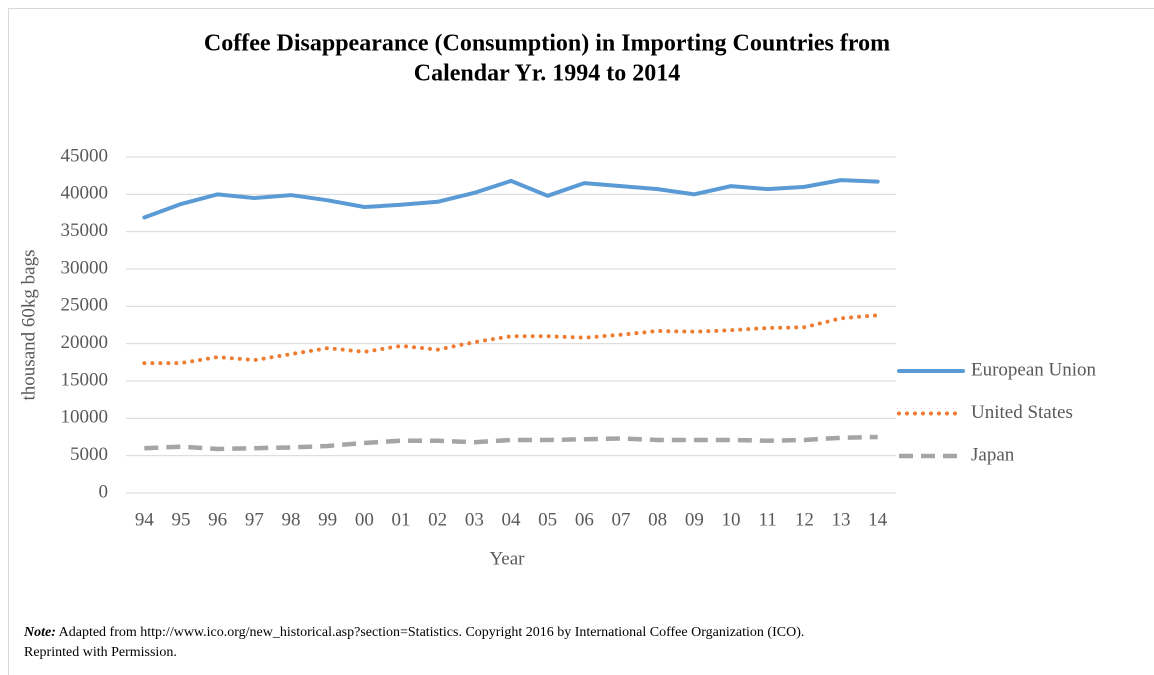  What do you see at coordinates (507, 558) in the screenshot?
I see `x-axis-label: Year` at bounding box center [507, 558].